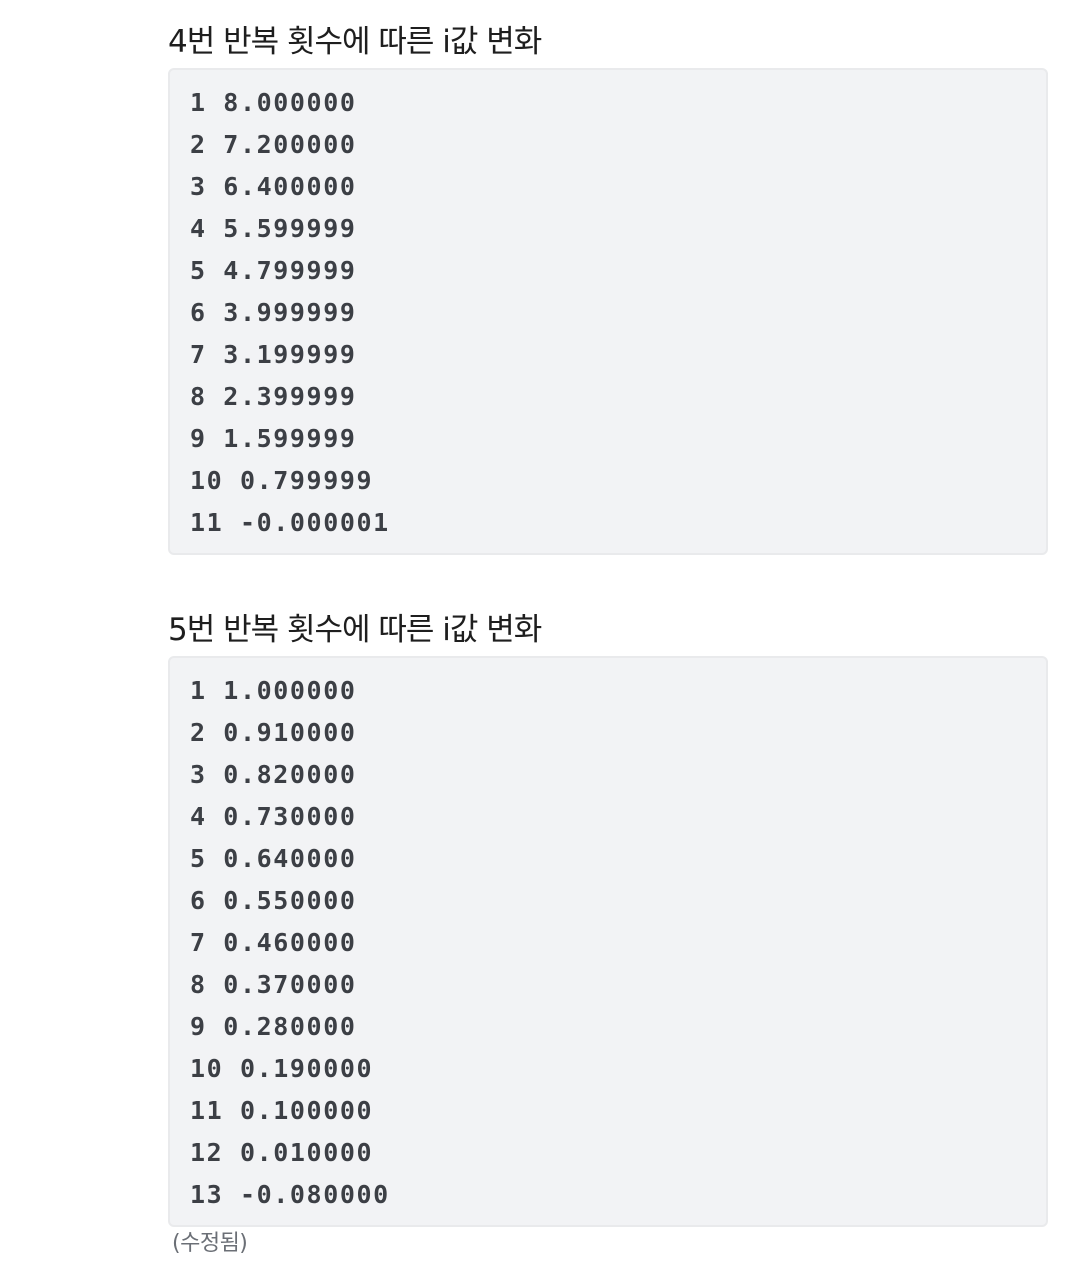  I want to click on code-line: 3 6.400000, so click(273, 186).